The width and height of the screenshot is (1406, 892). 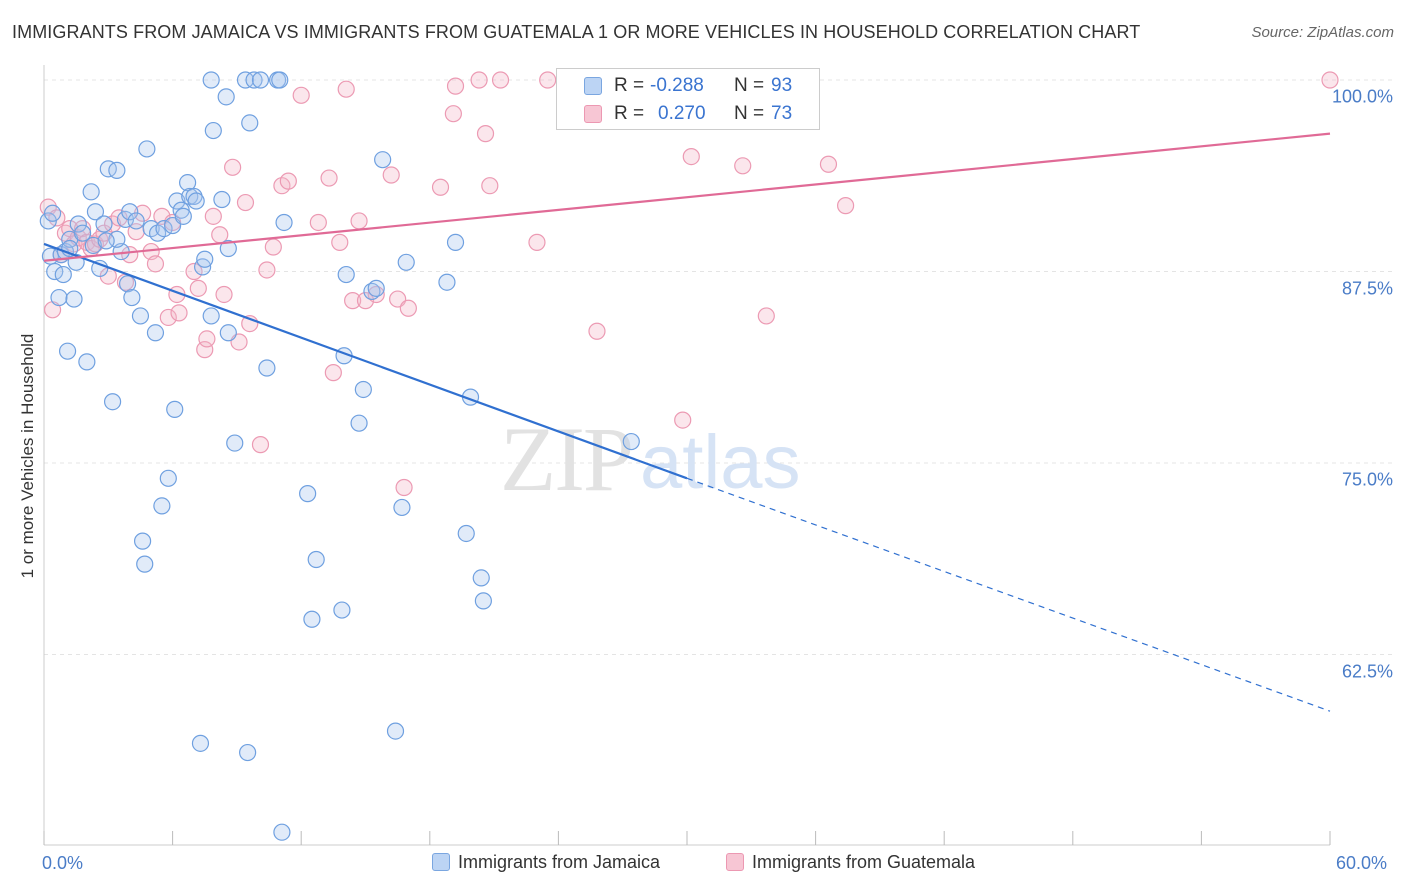 I want to click on x-tick-label-max: 60.0%, so click(x=1362, y=863).